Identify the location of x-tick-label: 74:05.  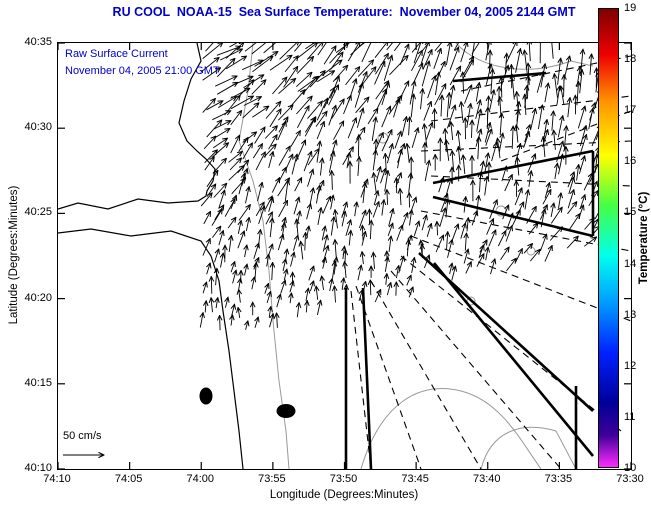
(128, 479).